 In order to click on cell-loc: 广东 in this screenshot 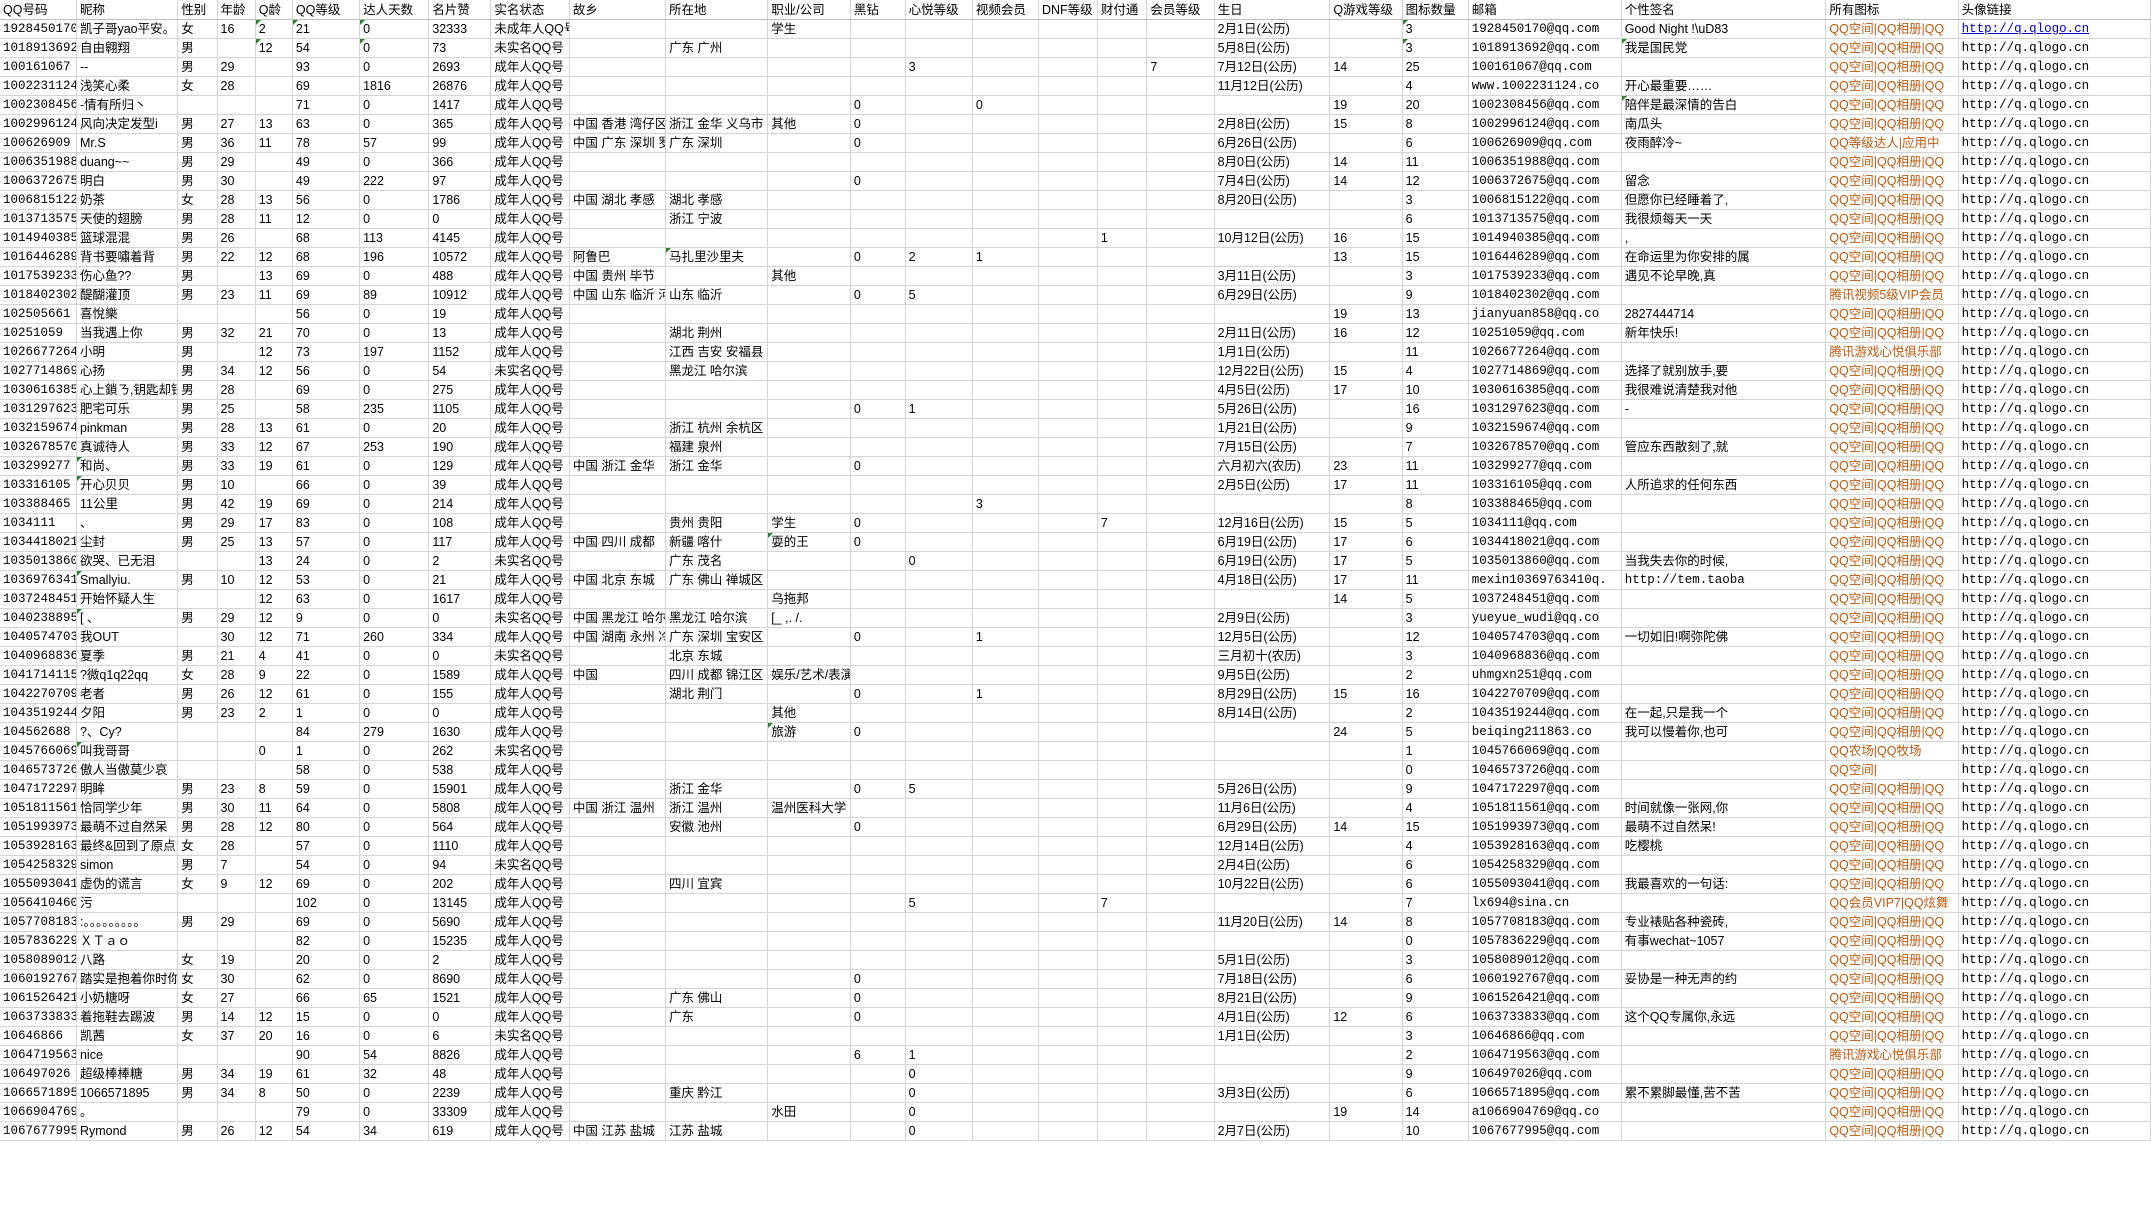, I will do `click(717, 1017)`.